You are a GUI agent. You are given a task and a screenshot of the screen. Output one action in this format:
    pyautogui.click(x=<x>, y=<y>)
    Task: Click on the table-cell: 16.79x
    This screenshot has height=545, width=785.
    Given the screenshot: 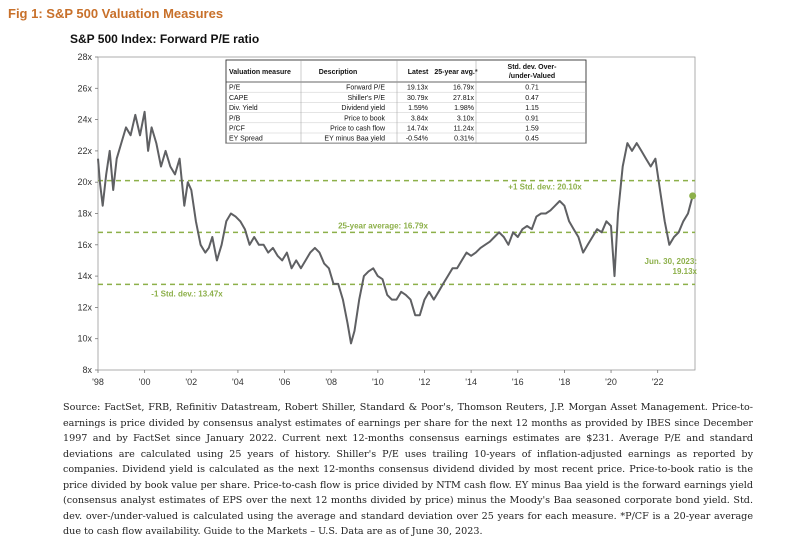 What is the action you would take?
    pyautogui.click(x=464, y=88)
    